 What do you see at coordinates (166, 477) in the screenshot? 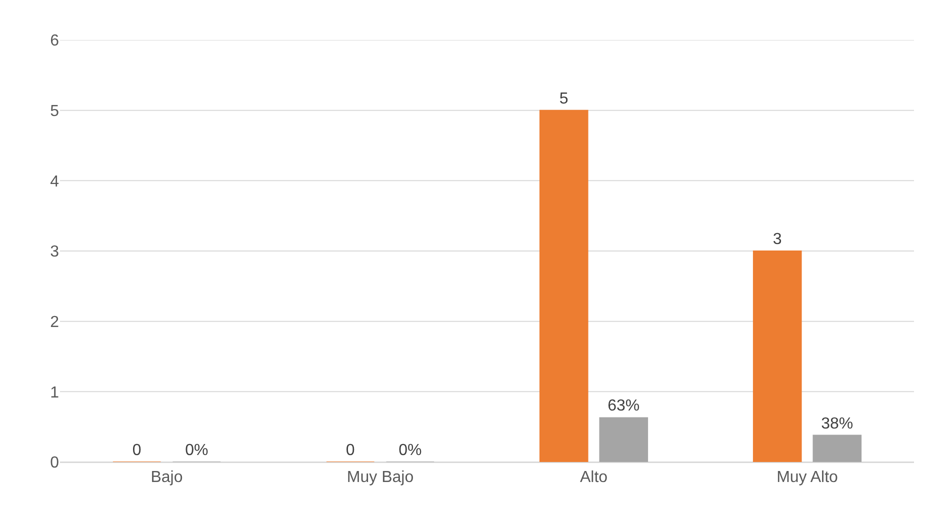
I see `x-tick-label: Bajo` at bounding box center [166, 477].